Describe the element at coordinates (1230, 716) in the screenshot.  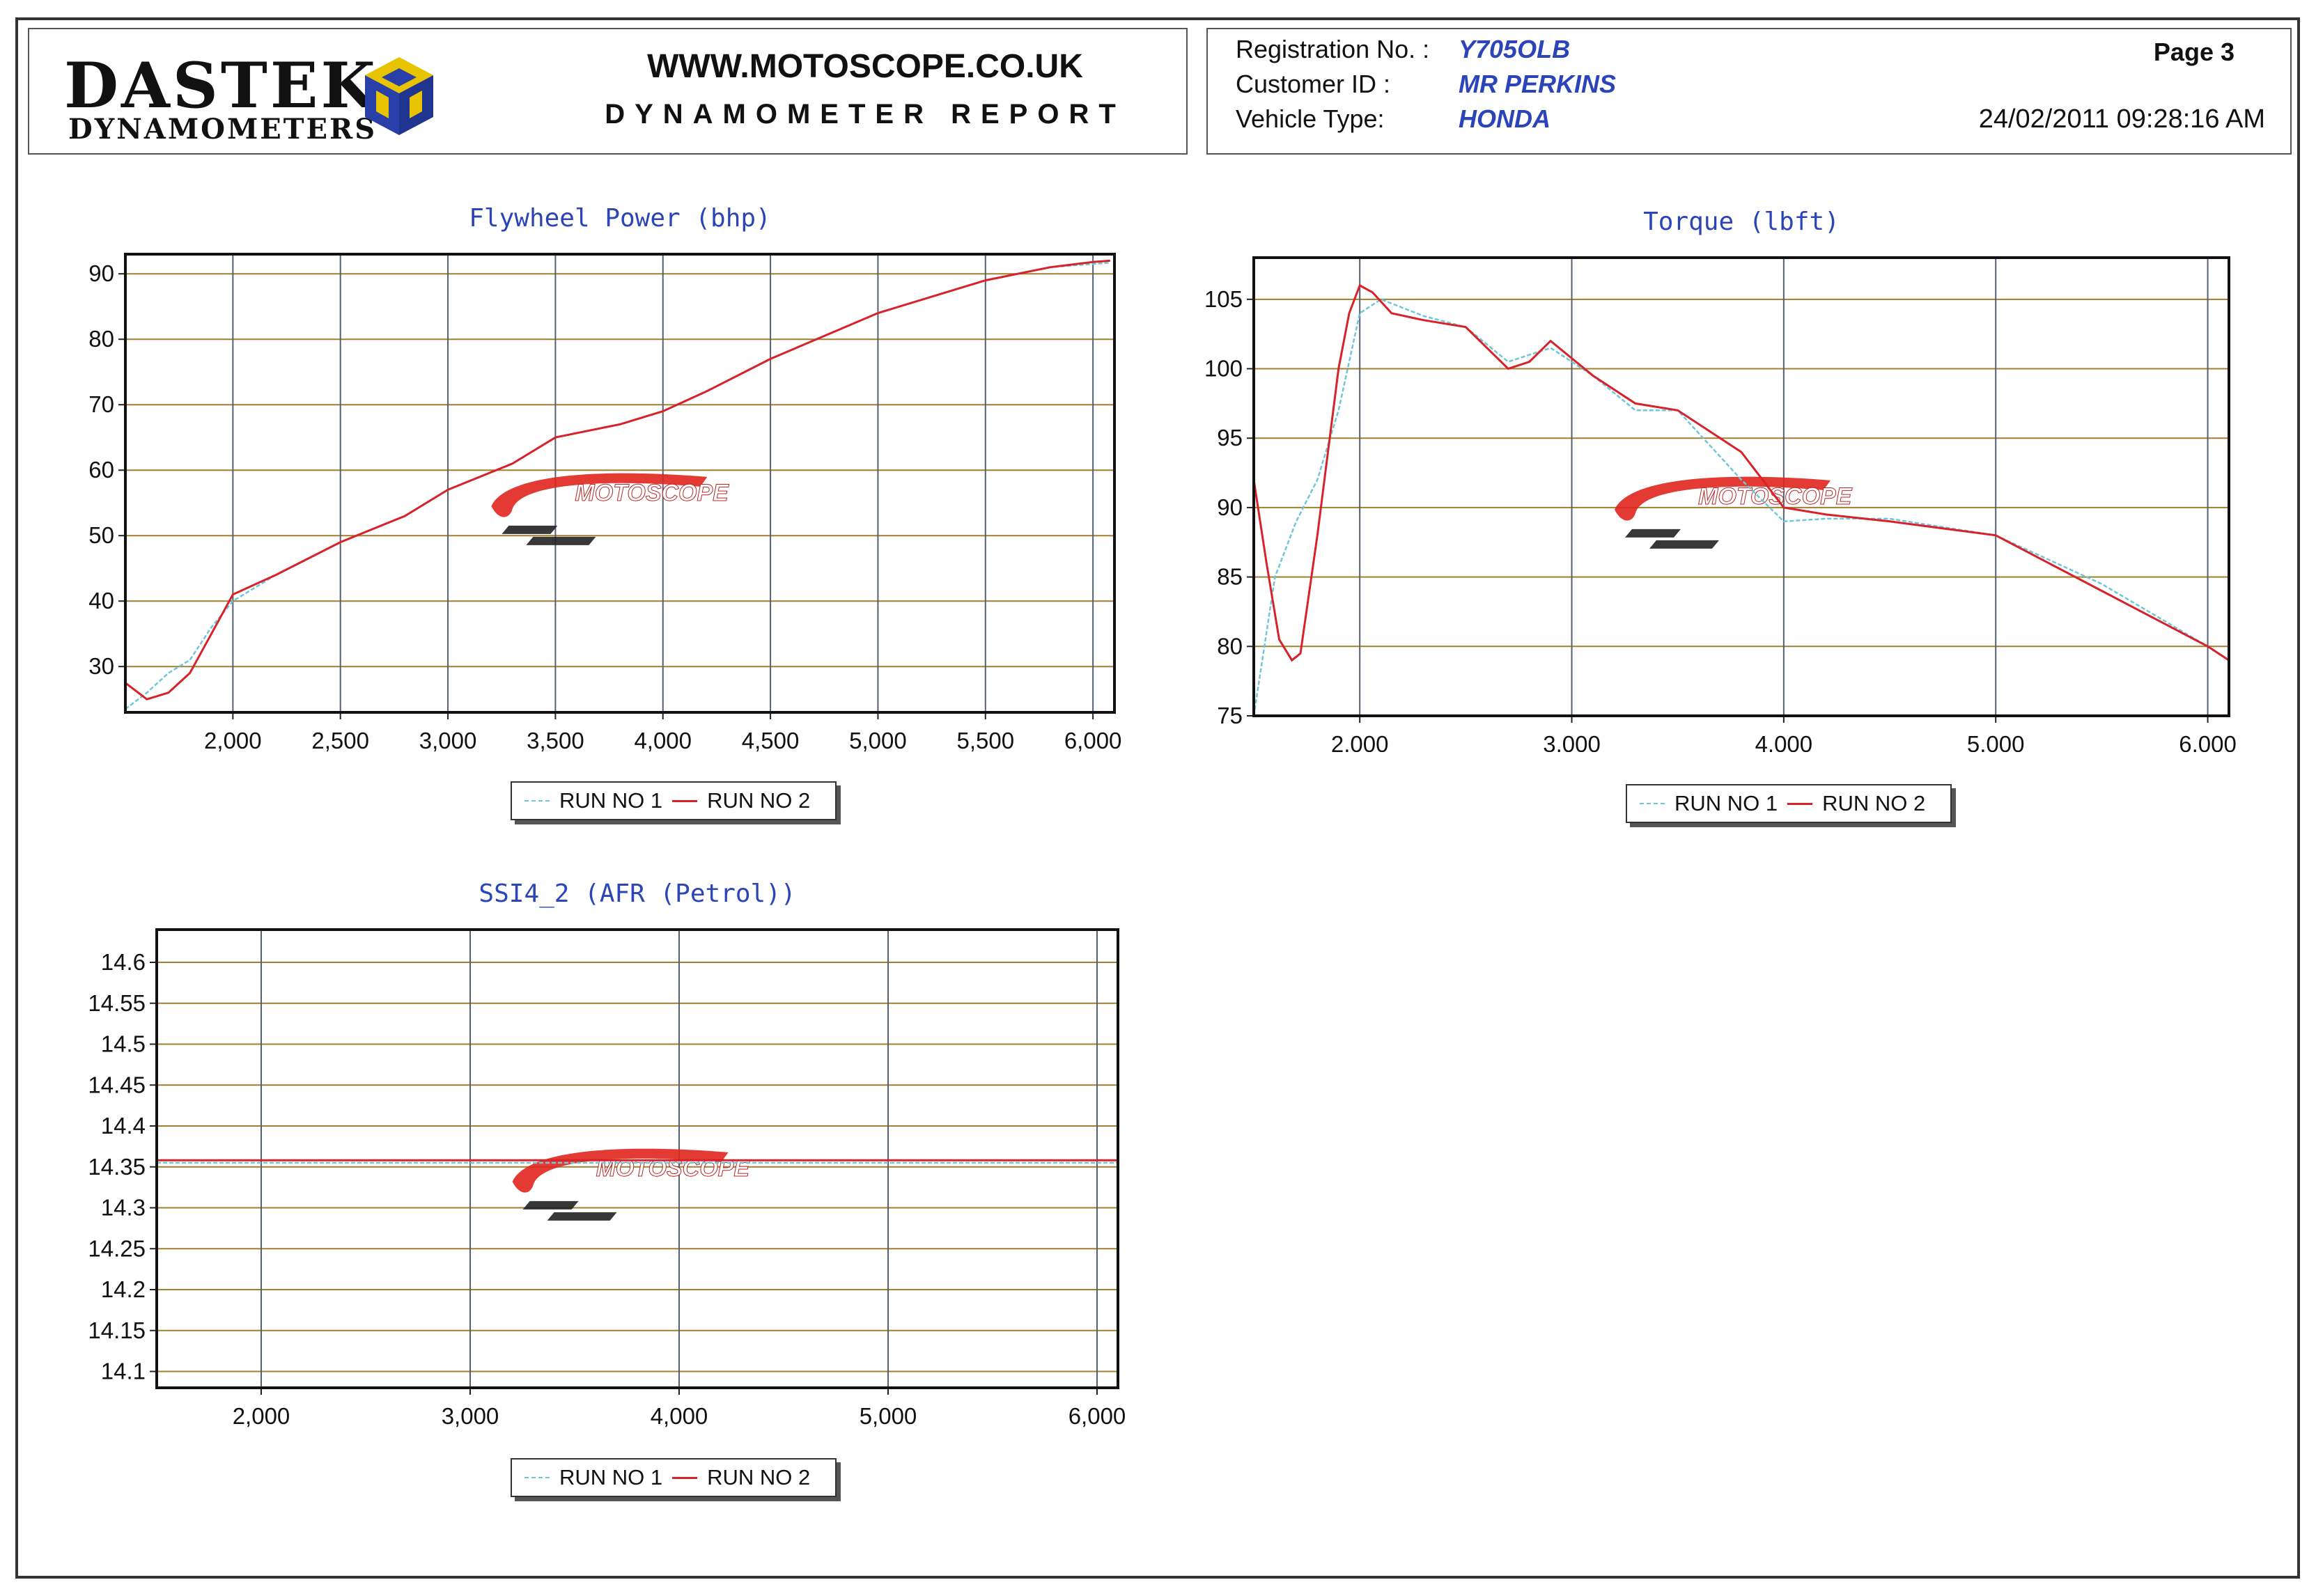
I see `y-tick-label: 75` at that location.